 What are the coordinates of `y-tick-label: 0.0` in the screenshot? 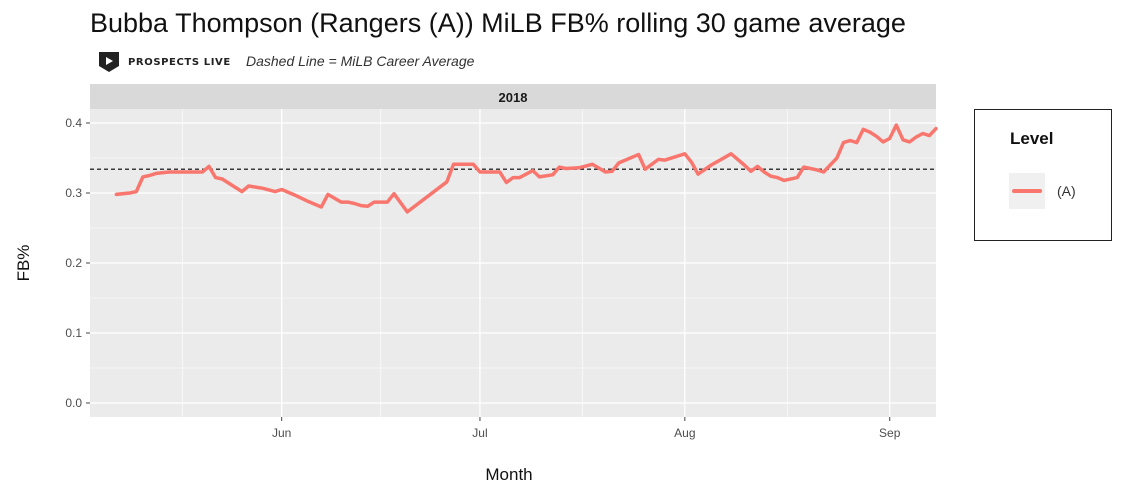 It's located at (73, 403).